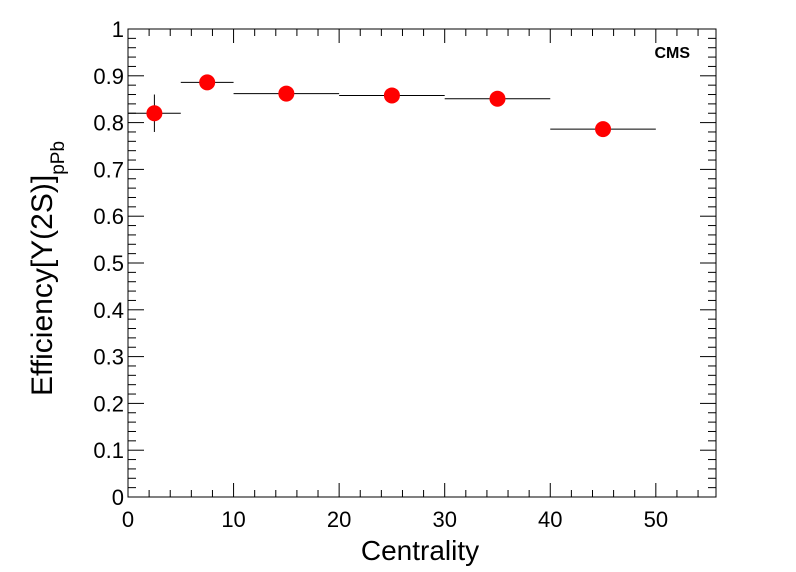 This screenshot has height=572, width=796. Describe the element at coordinates (420, 550) in the screenshot. I see `x-axis-title: Centrality` at that location.